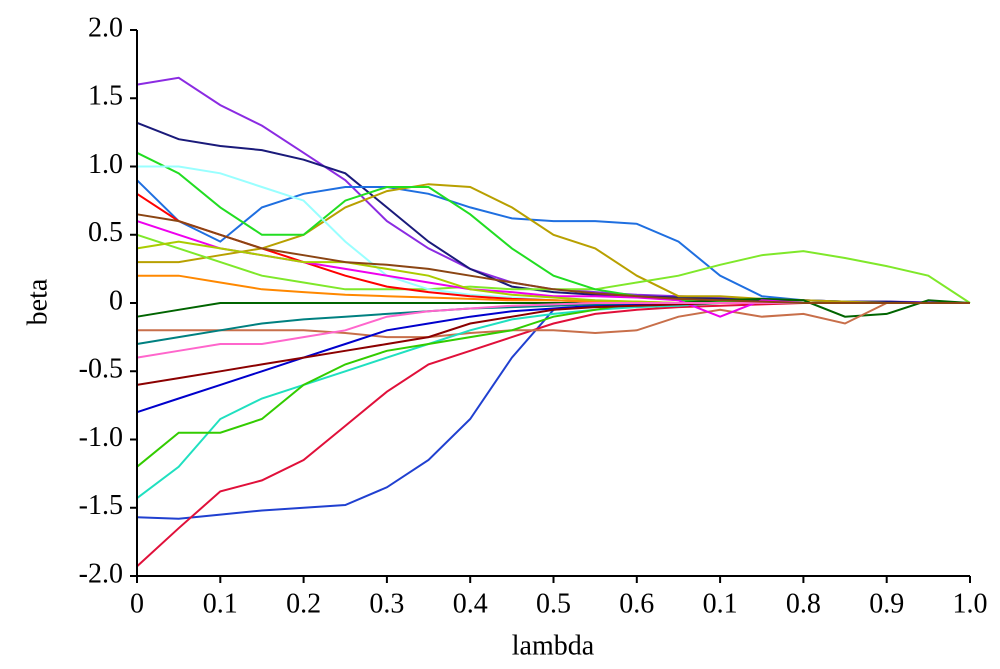  What do you see at coordinates (553, 645) in the screenshot?
I see `x-axis-title: lambda` at bounding box center [553, 645].